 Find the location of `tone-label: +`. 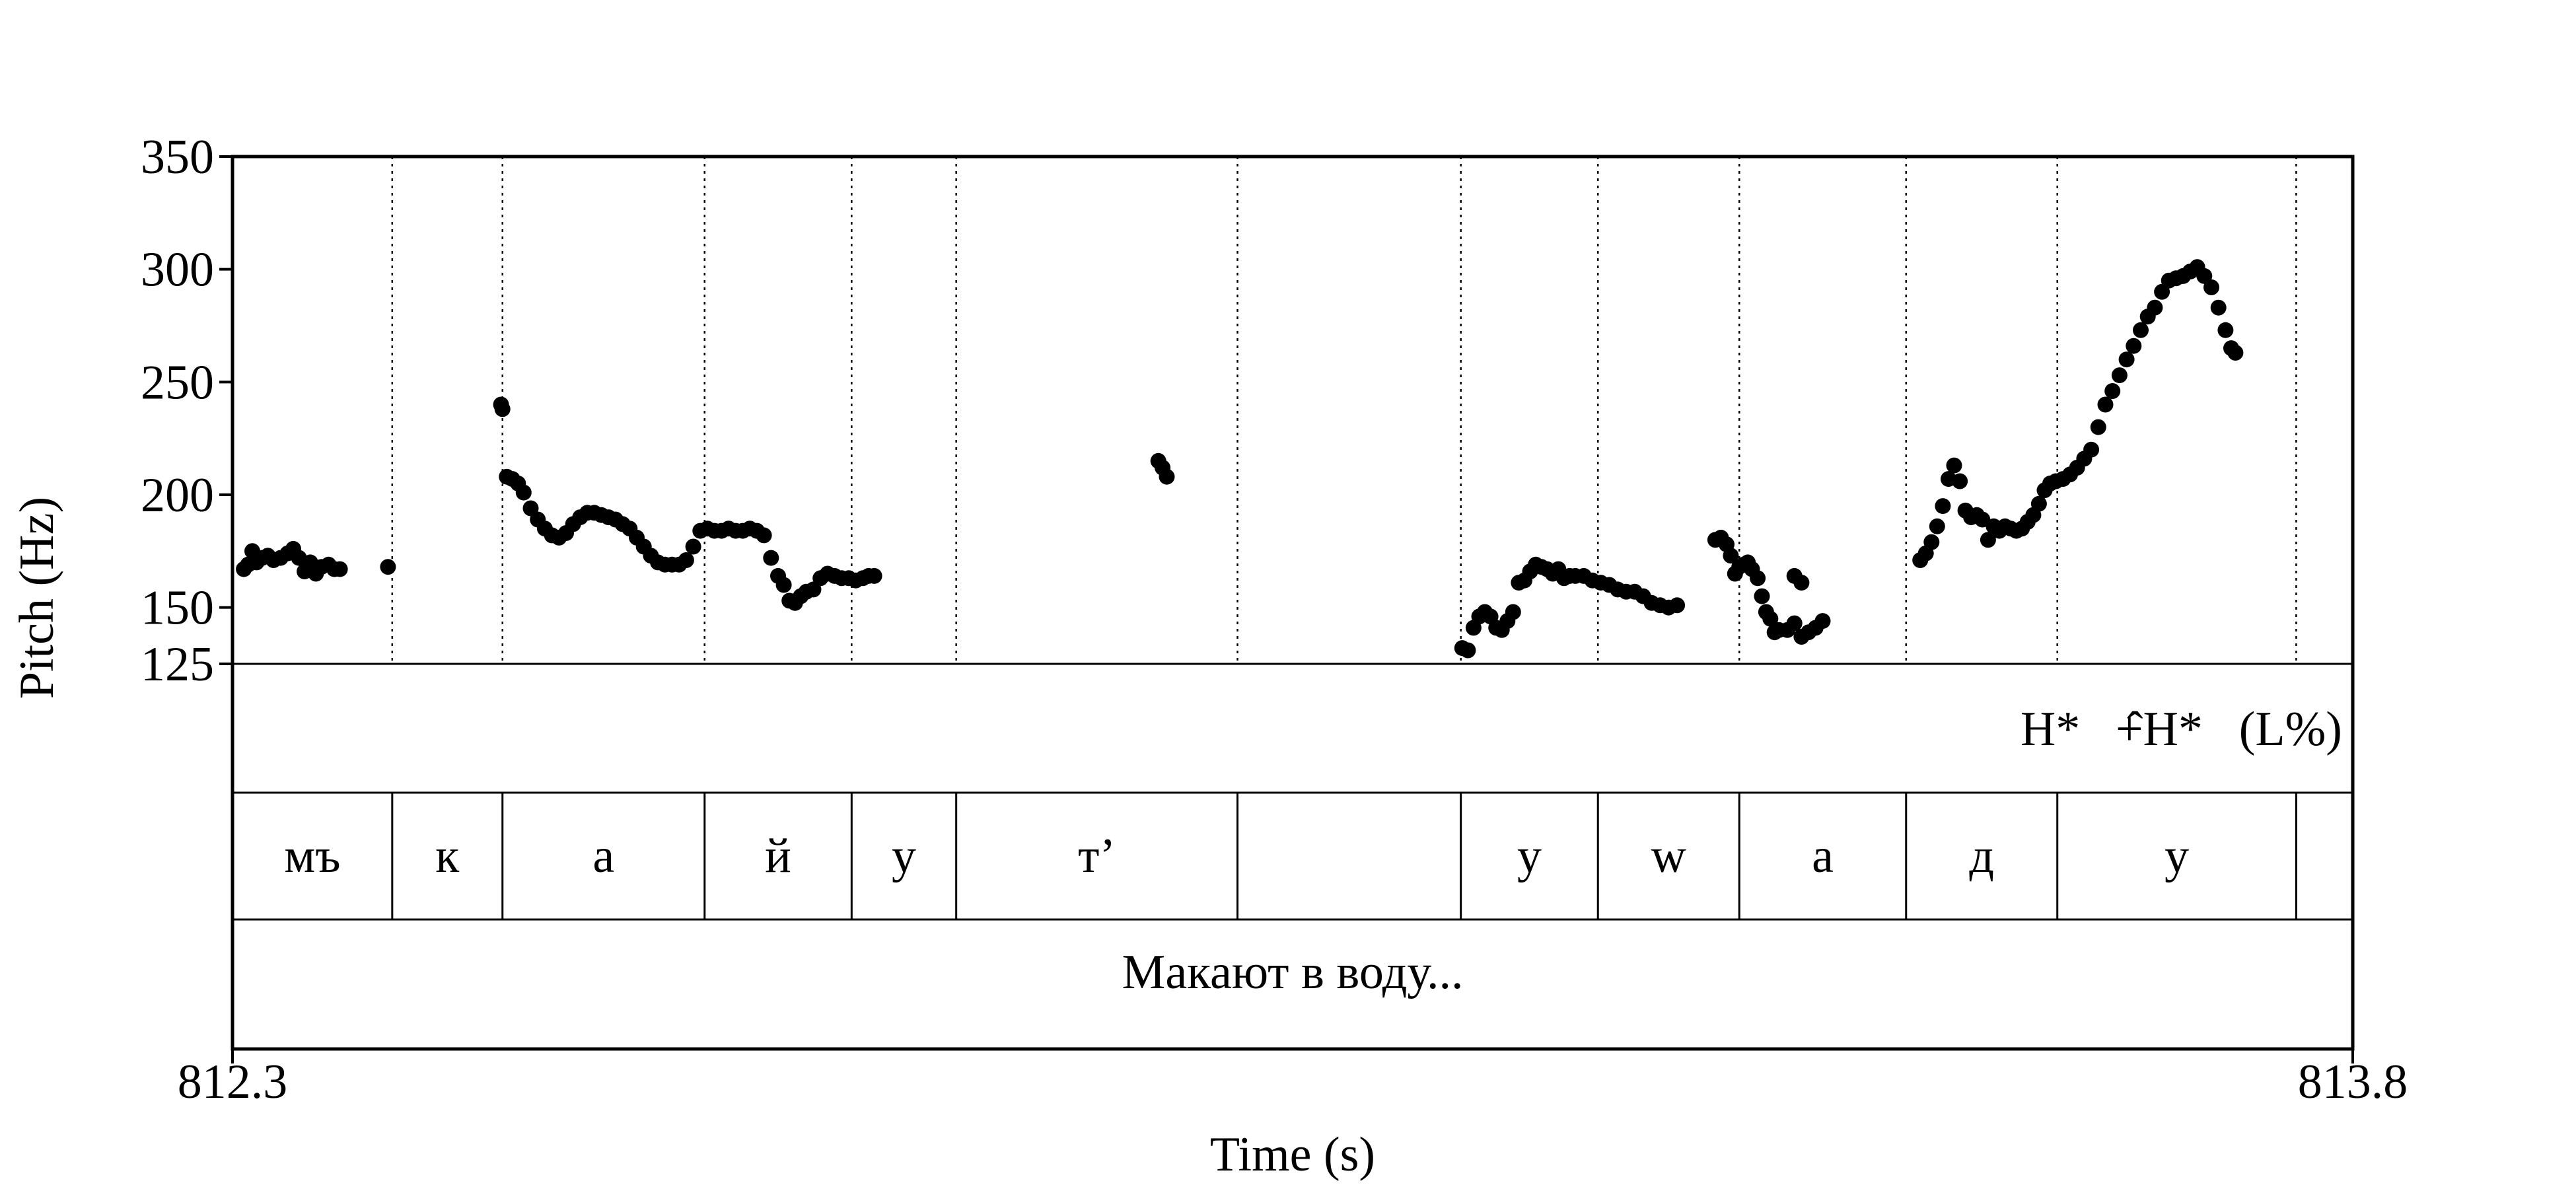

tone-label: + is located at coordinates (2130, 729).